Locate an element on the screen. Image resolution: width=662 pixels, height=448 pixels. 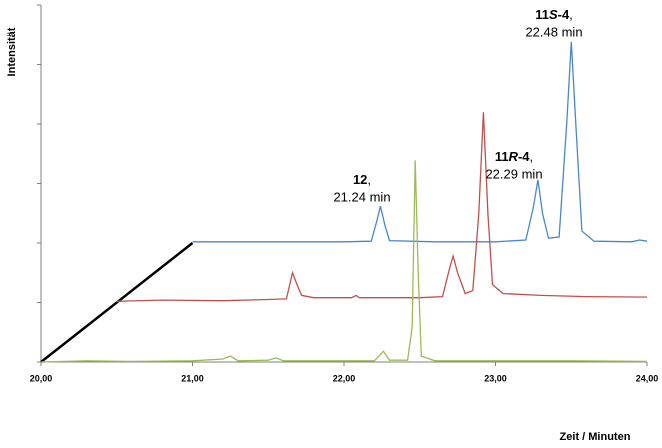
x-tick-label: 20,00 is located at coordinates (41, 378).